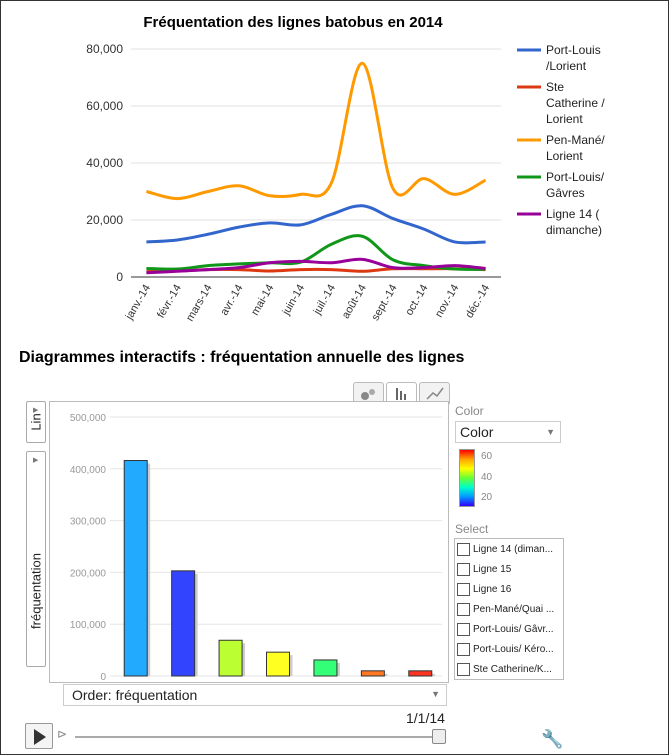 The image size is (669, 755). What do you see at coordinates (324, 300) in the screenshot?
I see `x-tick-label: juil.-14` at bounding box center [324, 300].